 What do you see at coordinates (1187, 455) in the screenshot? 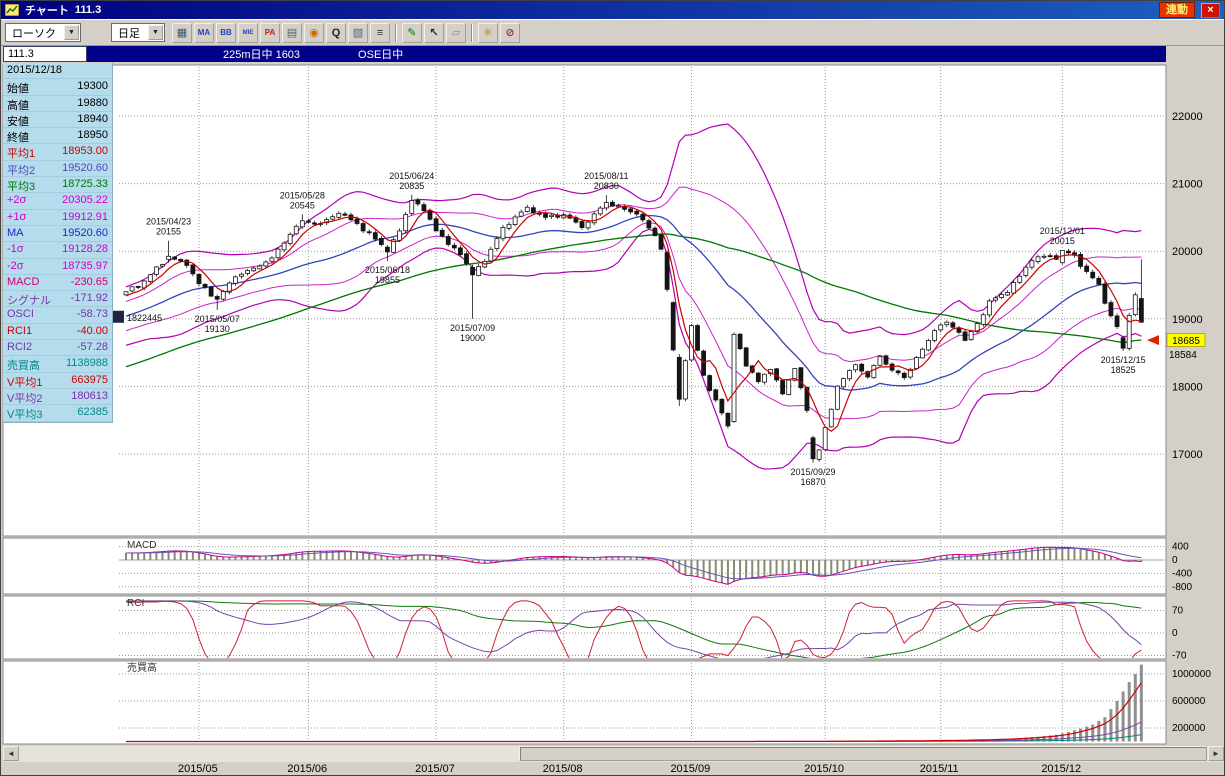
I see `svg-text: 17000` at bounding box center [1187, 455].